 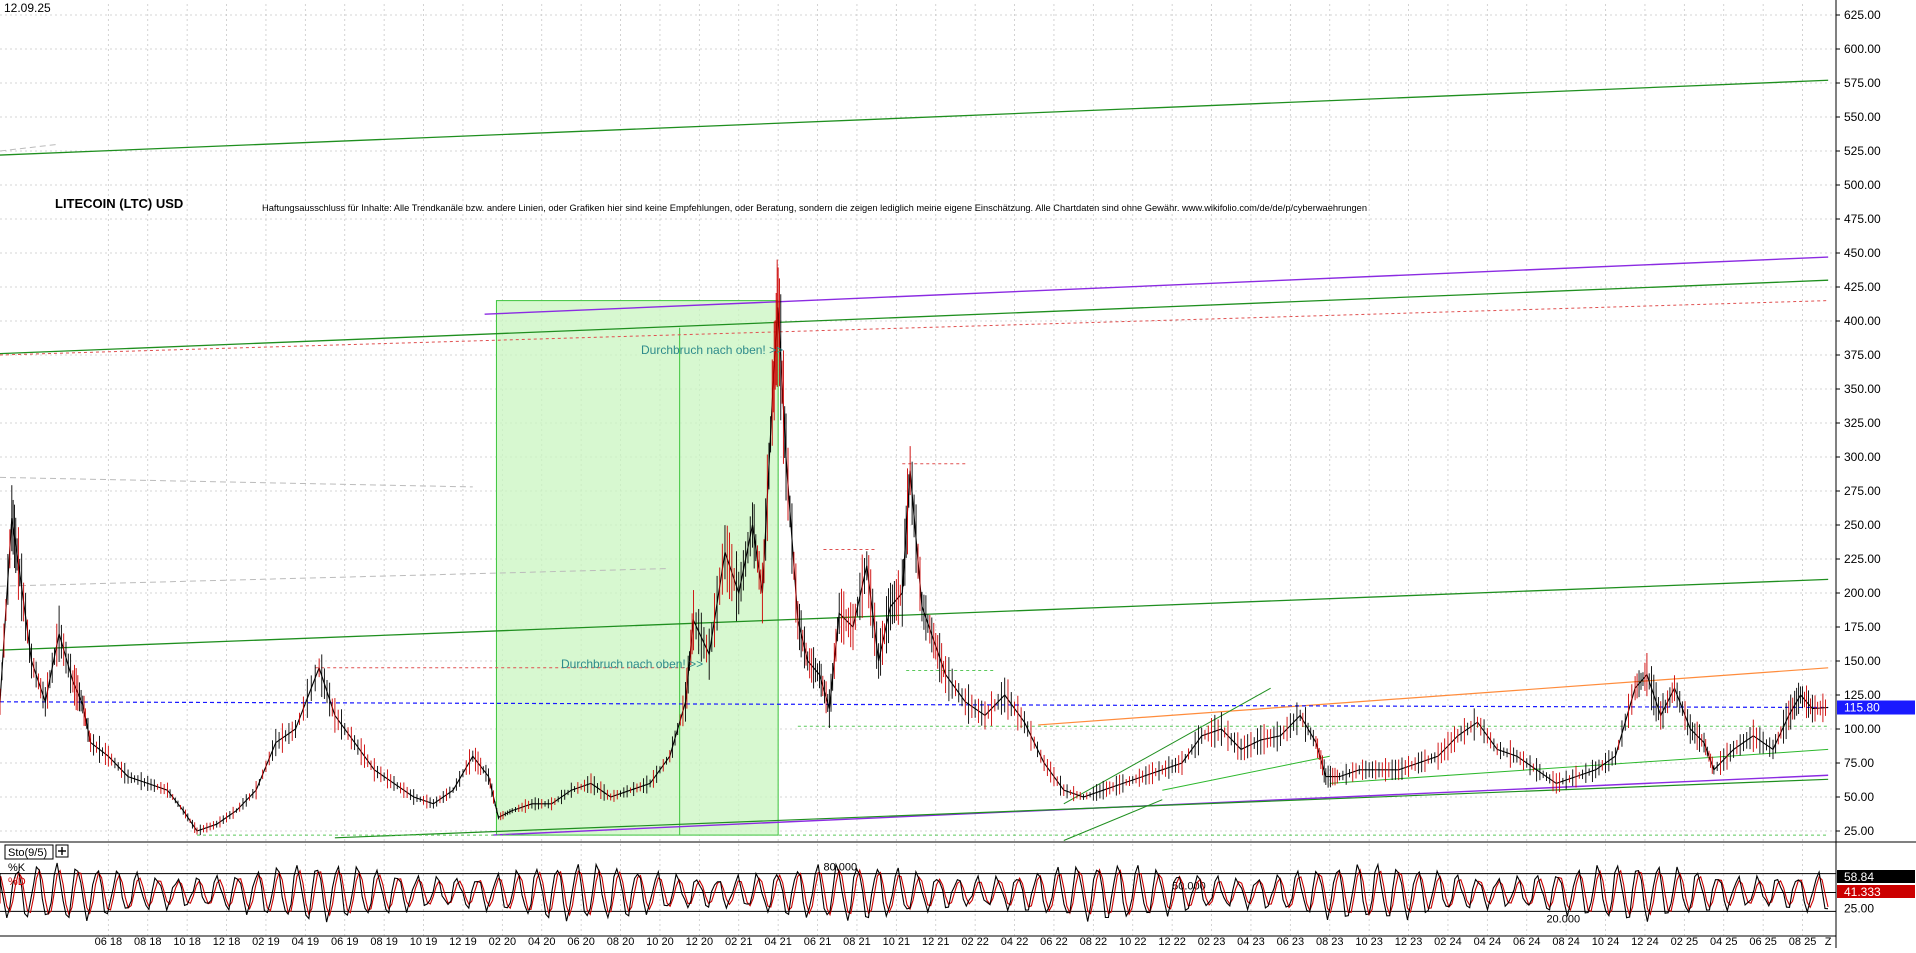 What do you see at coordinates (1862, 593) in the screenshot?
I see `y-tick-label: 200.00` at bounding box center [1862, 593].